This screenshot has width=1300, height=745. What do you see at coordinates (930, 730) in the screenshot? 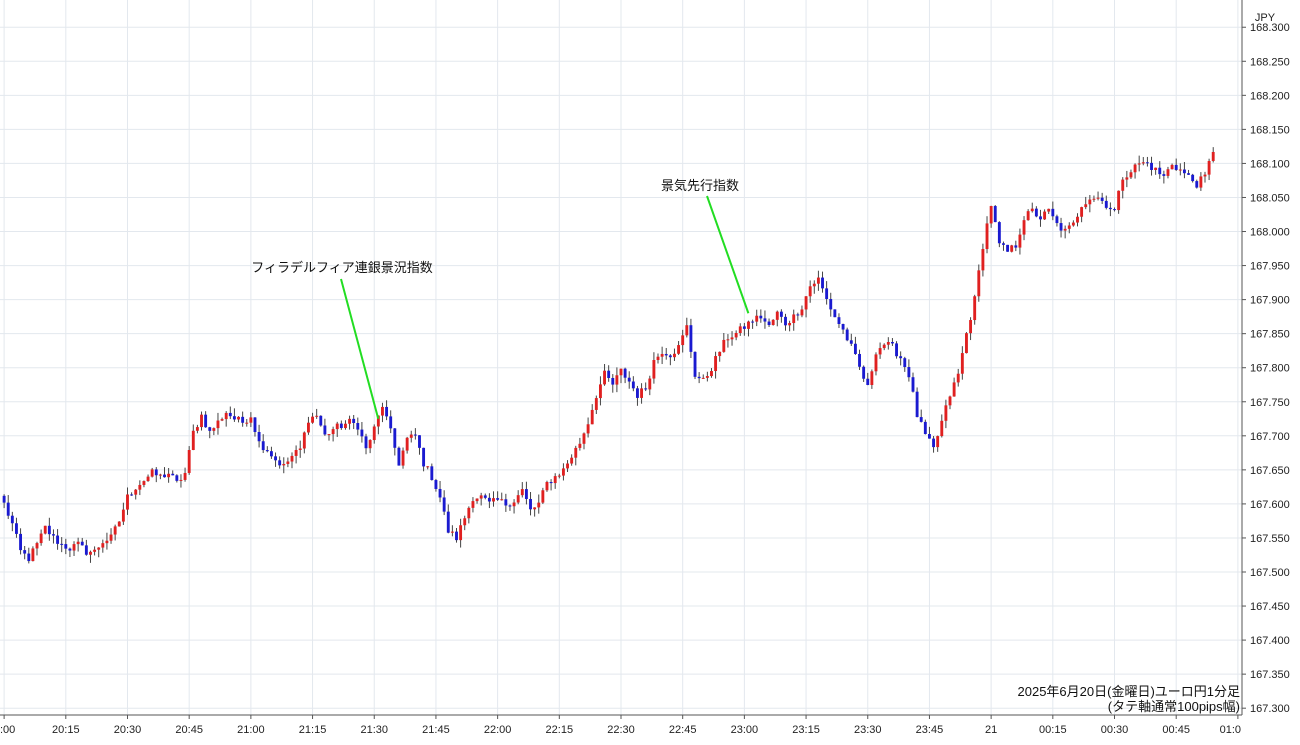
I see `x-tick-label: 23:45` at bounding box center [930, 730].